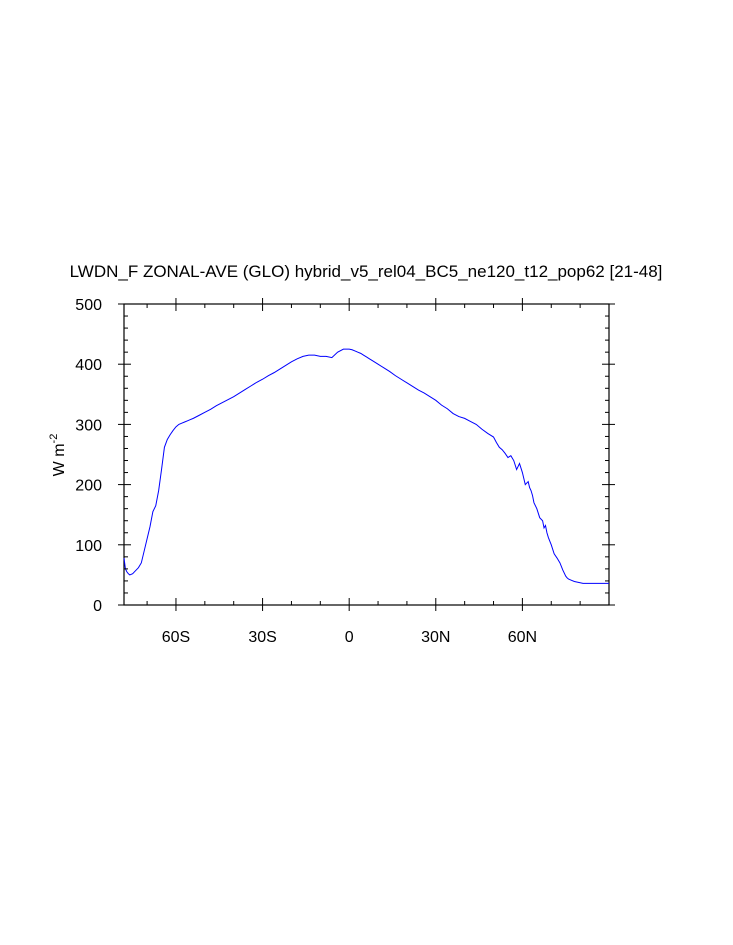  What do you see at coordinates (349, 637) in the screenshot?
I see `x-tick-label: 0` at bounding box center [349, 637].